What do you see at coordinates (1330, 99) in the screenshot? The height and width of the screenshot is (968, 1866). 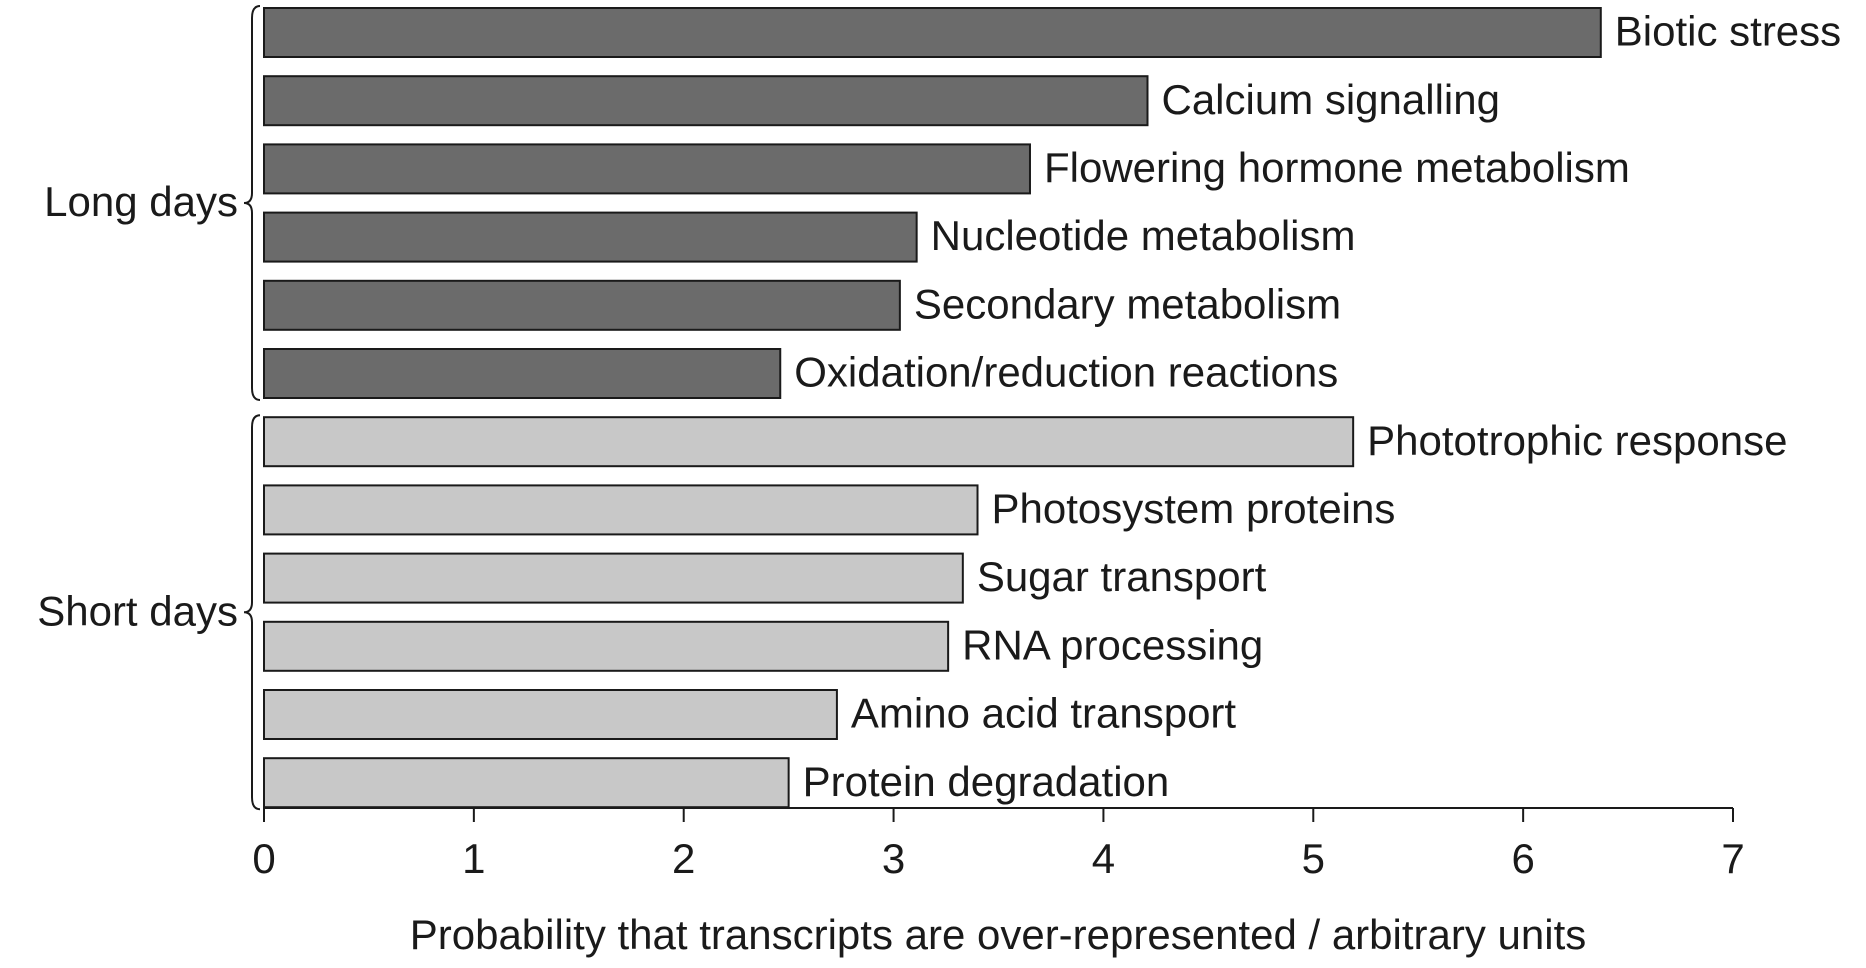 I see `bar-label: Calcium signalling` at bounding box center [1330, 99].